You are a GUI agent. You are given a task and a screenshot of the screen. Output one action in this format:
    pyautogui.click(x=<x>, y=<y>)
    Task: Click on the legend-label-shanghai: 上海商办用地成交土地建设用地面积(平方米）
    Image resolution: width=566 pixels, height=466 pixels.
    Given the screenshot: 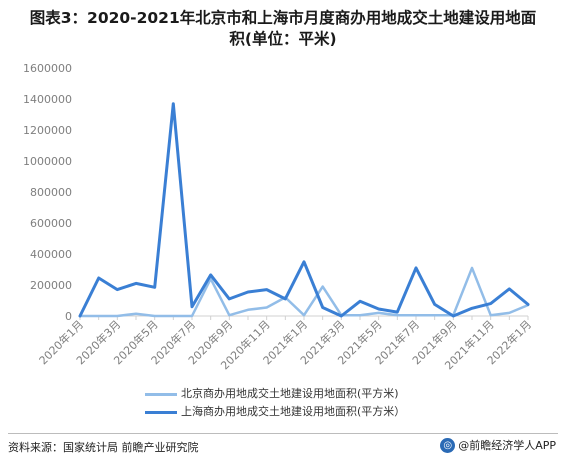 What is the action you would take?
    pyautogui.click(x=293, y=411)
    